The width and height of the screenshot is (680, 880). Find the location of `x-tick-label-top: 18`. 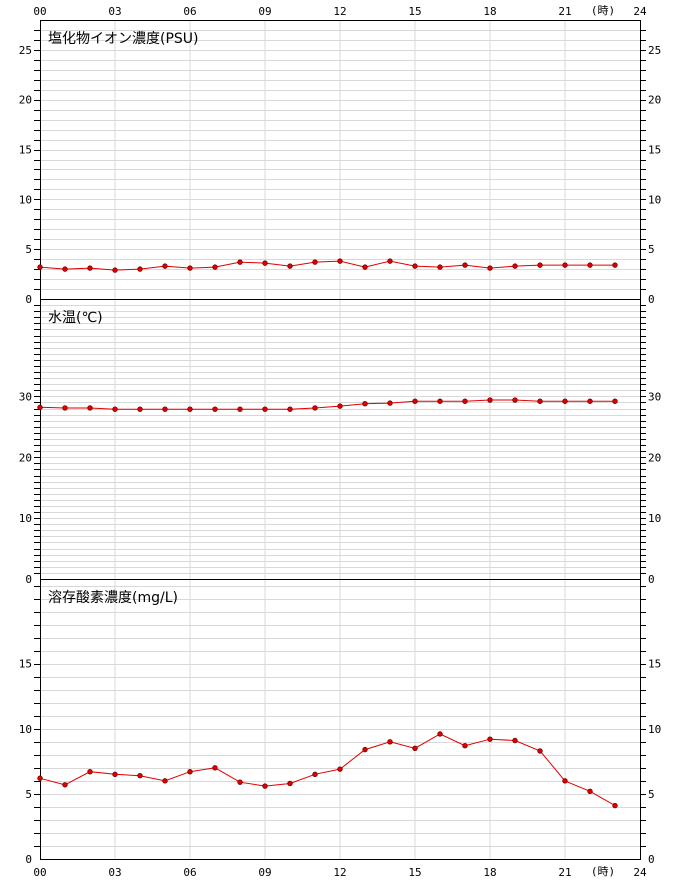

x-tick-label-top: 18 is located at coordinates (489, 11).